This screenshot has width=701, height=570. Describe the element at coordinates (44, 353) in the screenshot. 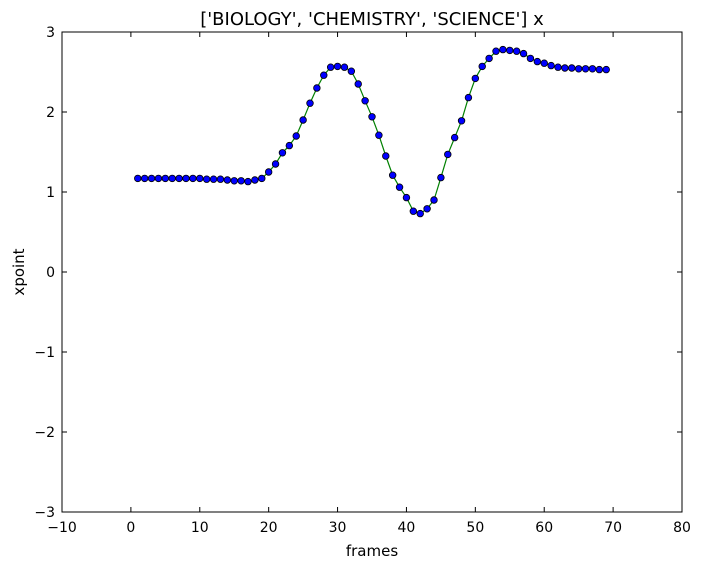

I see `y-tick-label: −1` at that location.